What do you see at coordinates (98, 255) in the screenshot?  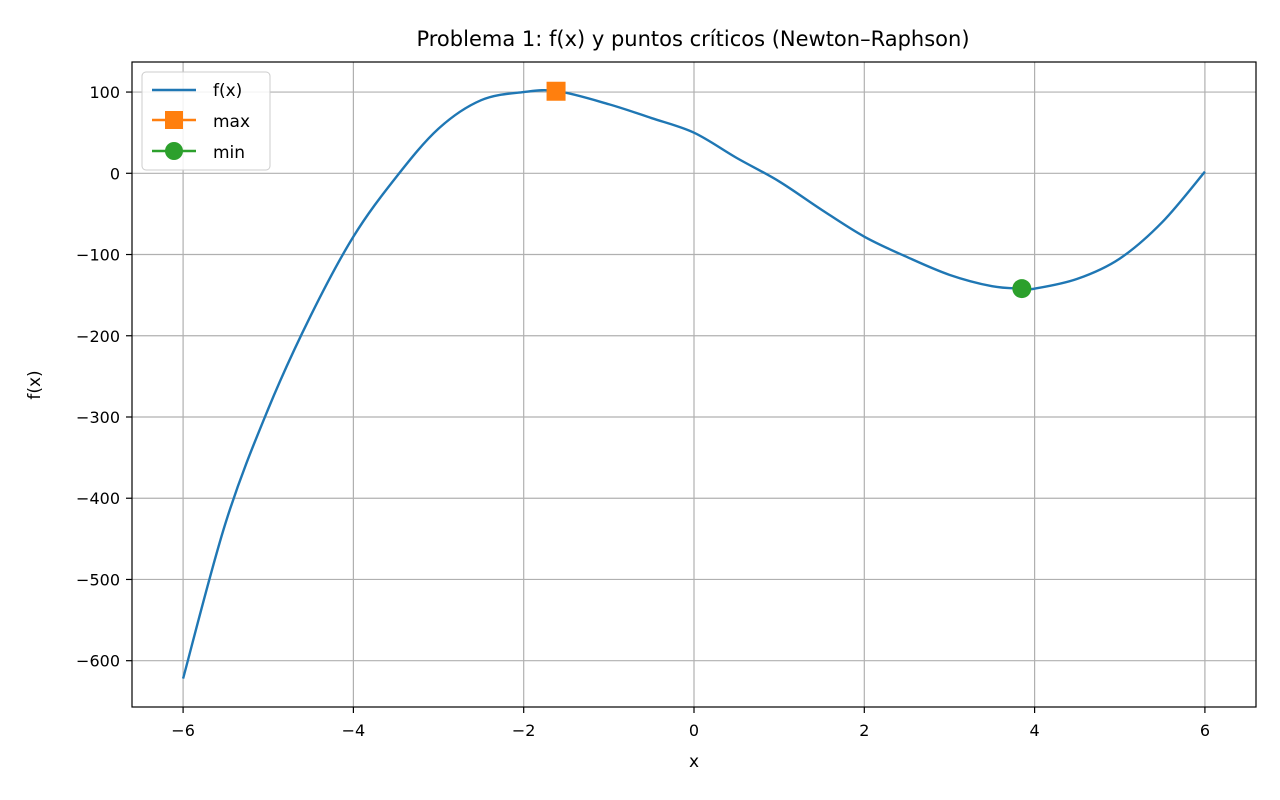 I see `y-tick-label: −100` at bounding box center [98, 255].